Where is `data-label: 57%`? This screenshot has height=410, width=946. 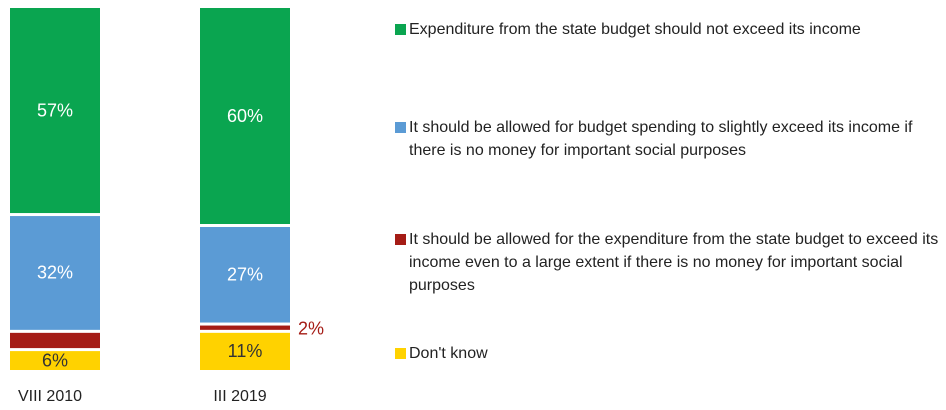 data-label: 57% is located at coordinates (55, 110).